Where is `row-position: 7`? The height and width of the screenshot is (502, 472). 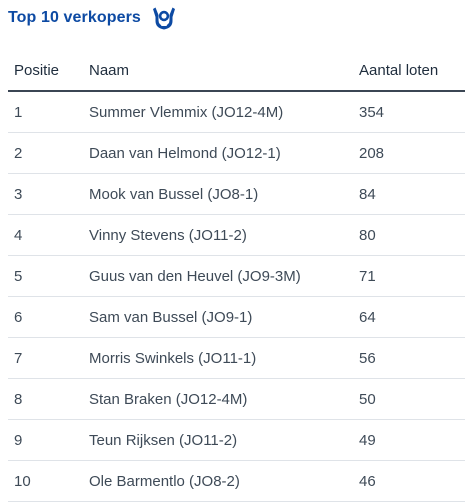 row-position: 7 is located at coordinates (43, 358).